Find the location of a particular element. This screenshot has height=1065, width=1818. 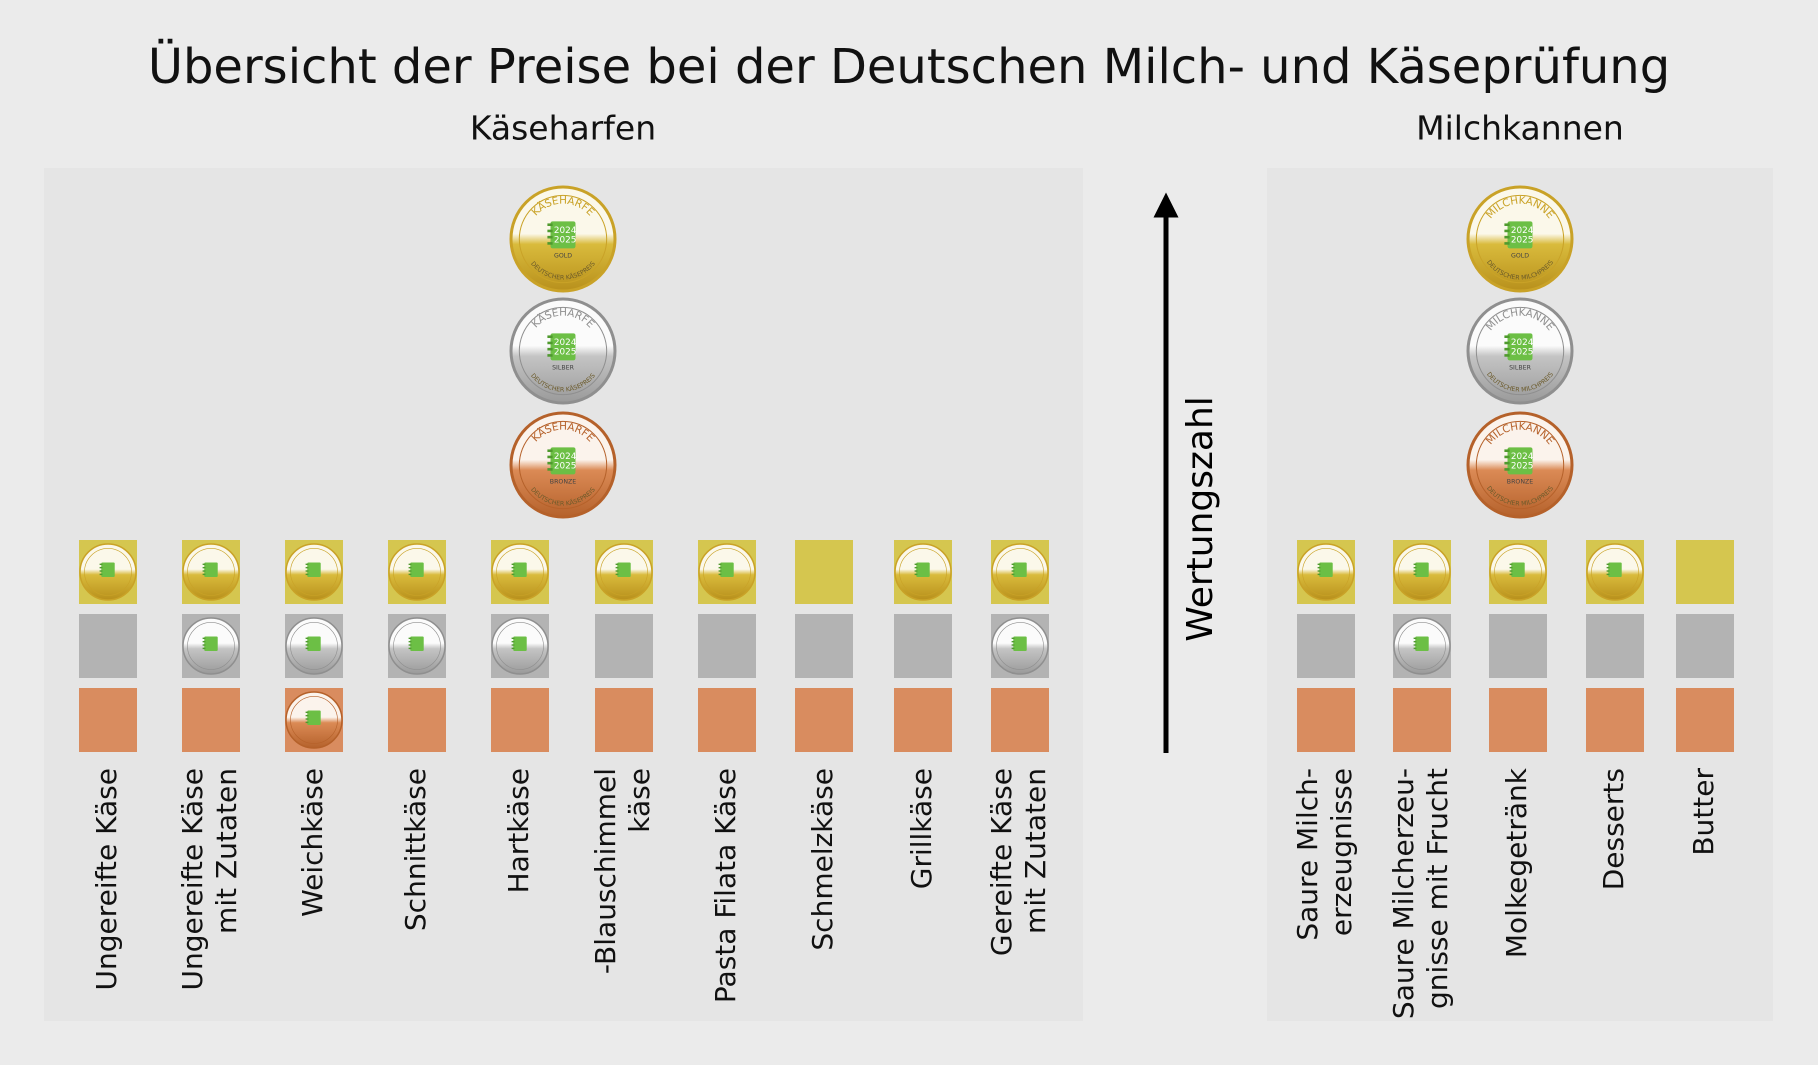

category-label: -Blauschimmel is located at coordinates (605, 871).